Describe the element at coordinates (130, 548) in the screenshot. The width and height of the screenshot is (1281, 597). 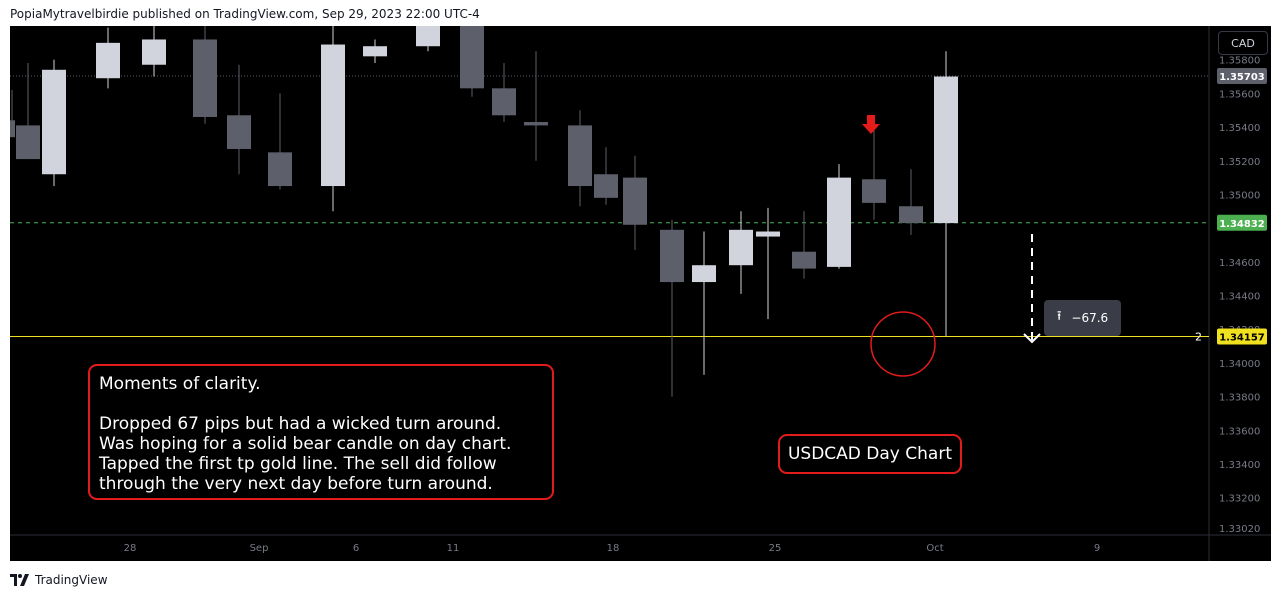
I see `x-tick-label: 28` at that location.